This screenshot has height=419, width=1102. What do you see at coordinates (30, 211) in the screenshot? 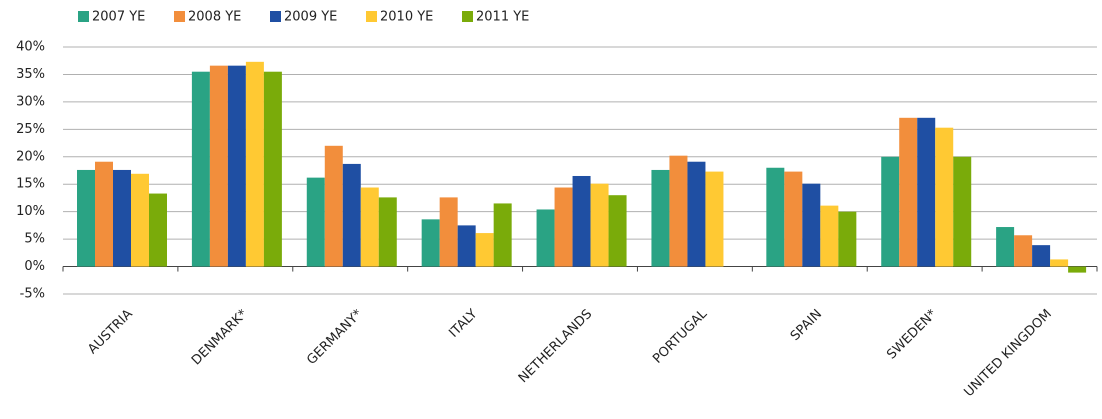
I see `y-tick-label: 10%` at bounding box center [30, 211].